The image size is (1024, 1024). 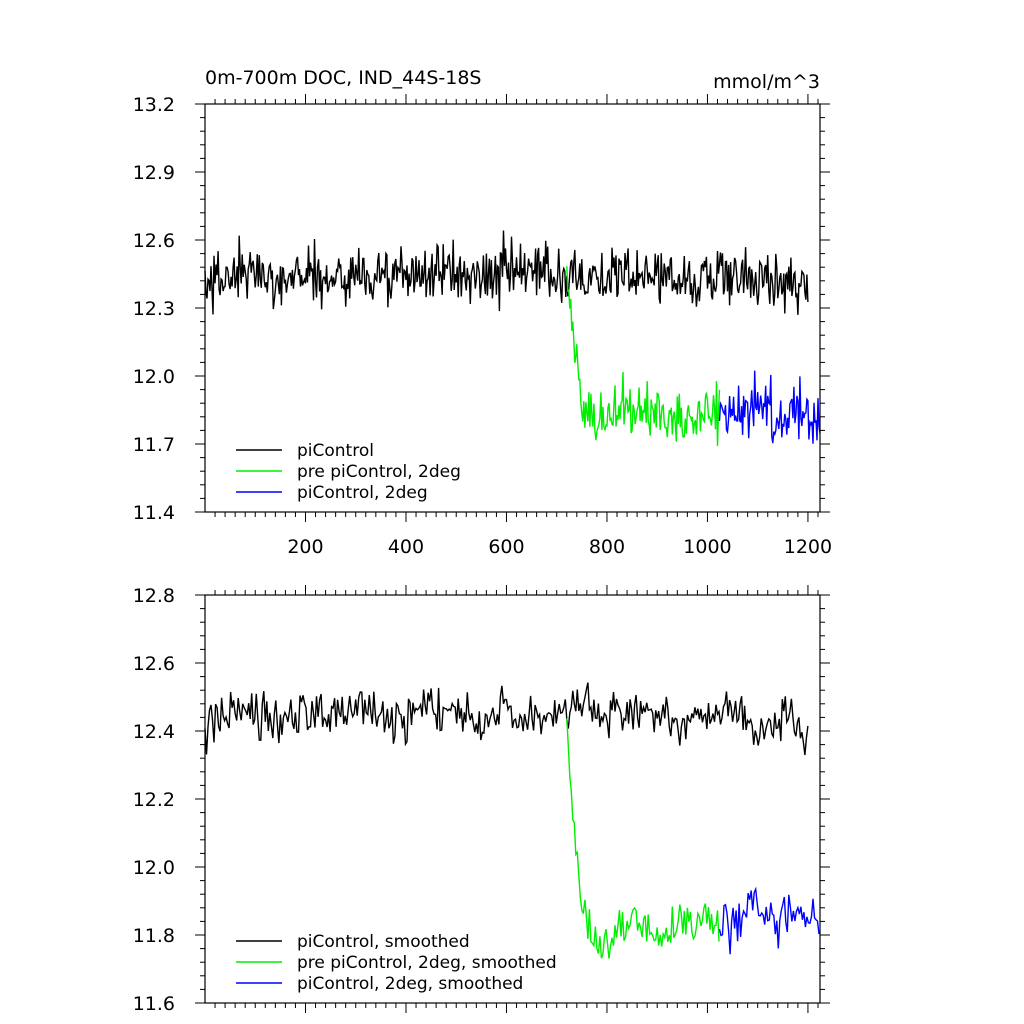 I want to click on y-tick-label: 12.8, so click(x=154, y=596).